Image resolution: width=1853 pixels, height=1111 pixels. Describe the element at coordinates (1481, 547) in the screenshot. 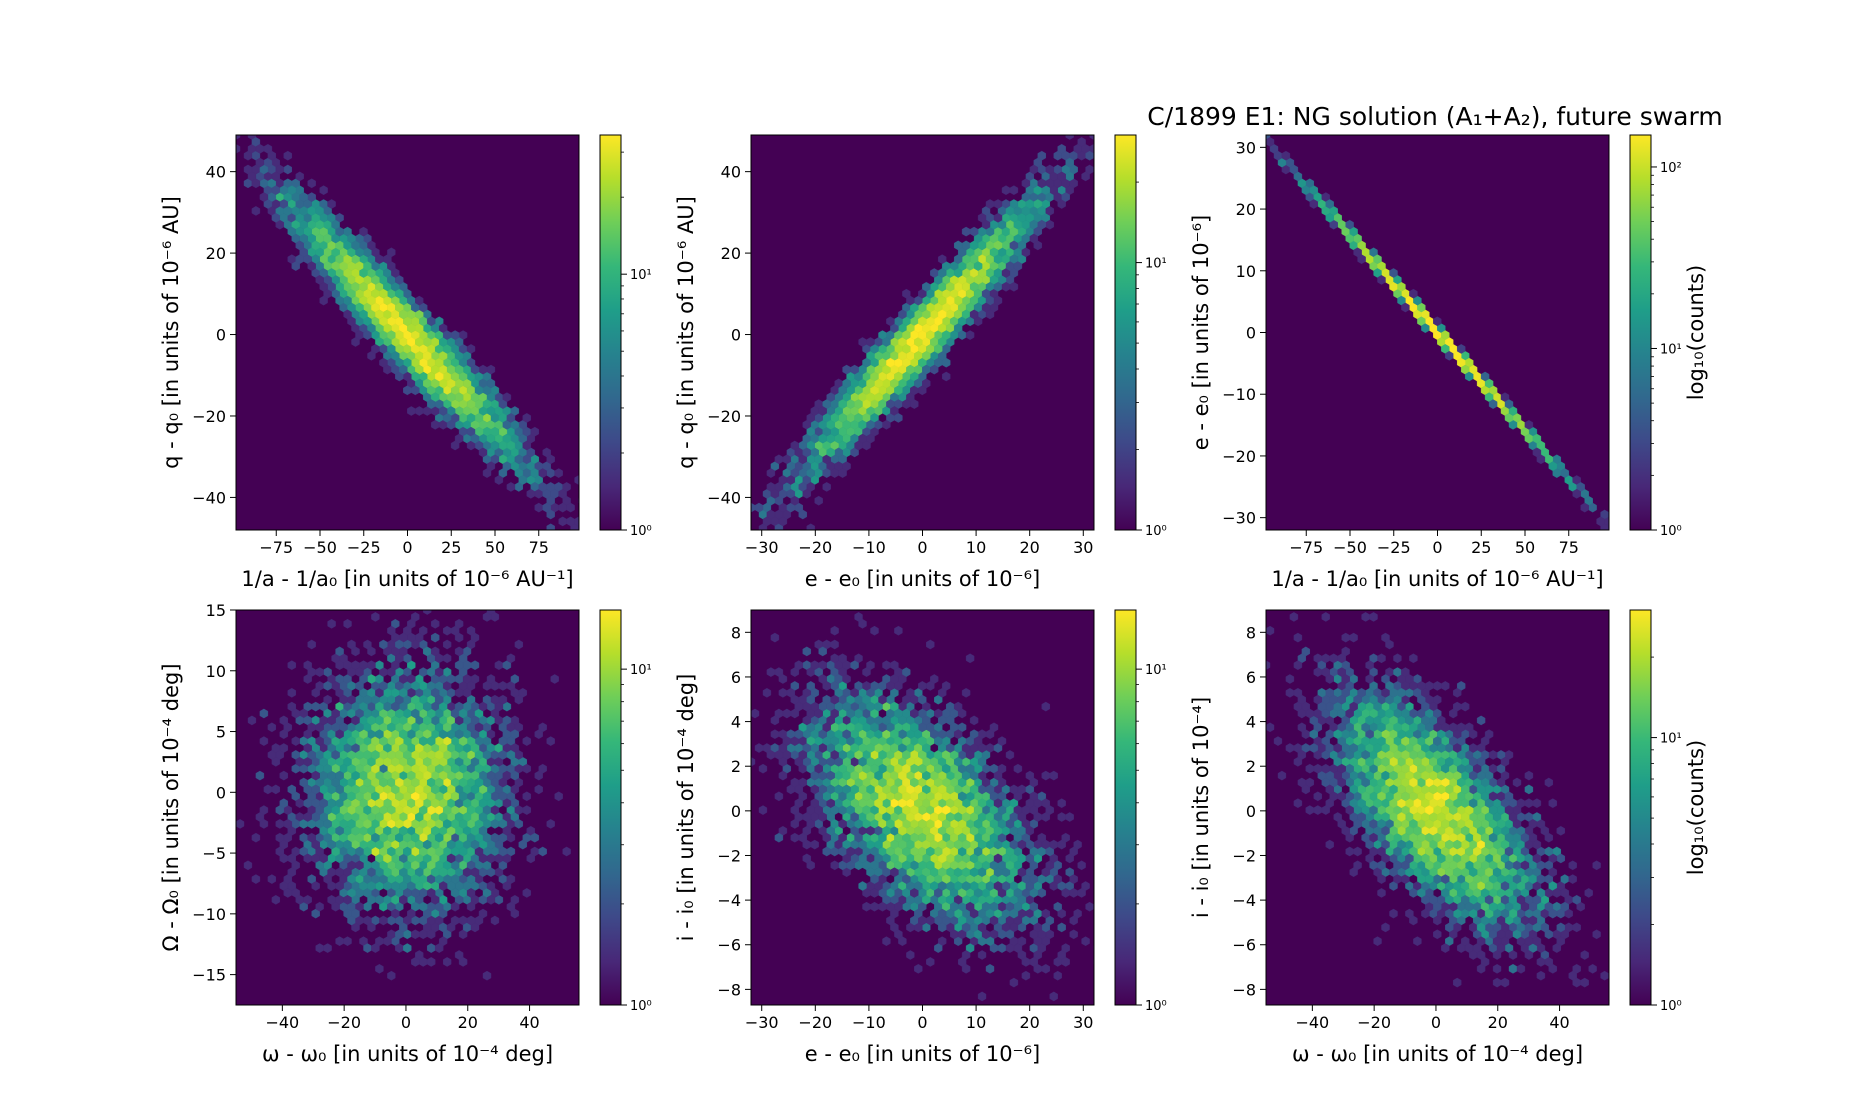

I see `x-tick-label: 25` at that location.